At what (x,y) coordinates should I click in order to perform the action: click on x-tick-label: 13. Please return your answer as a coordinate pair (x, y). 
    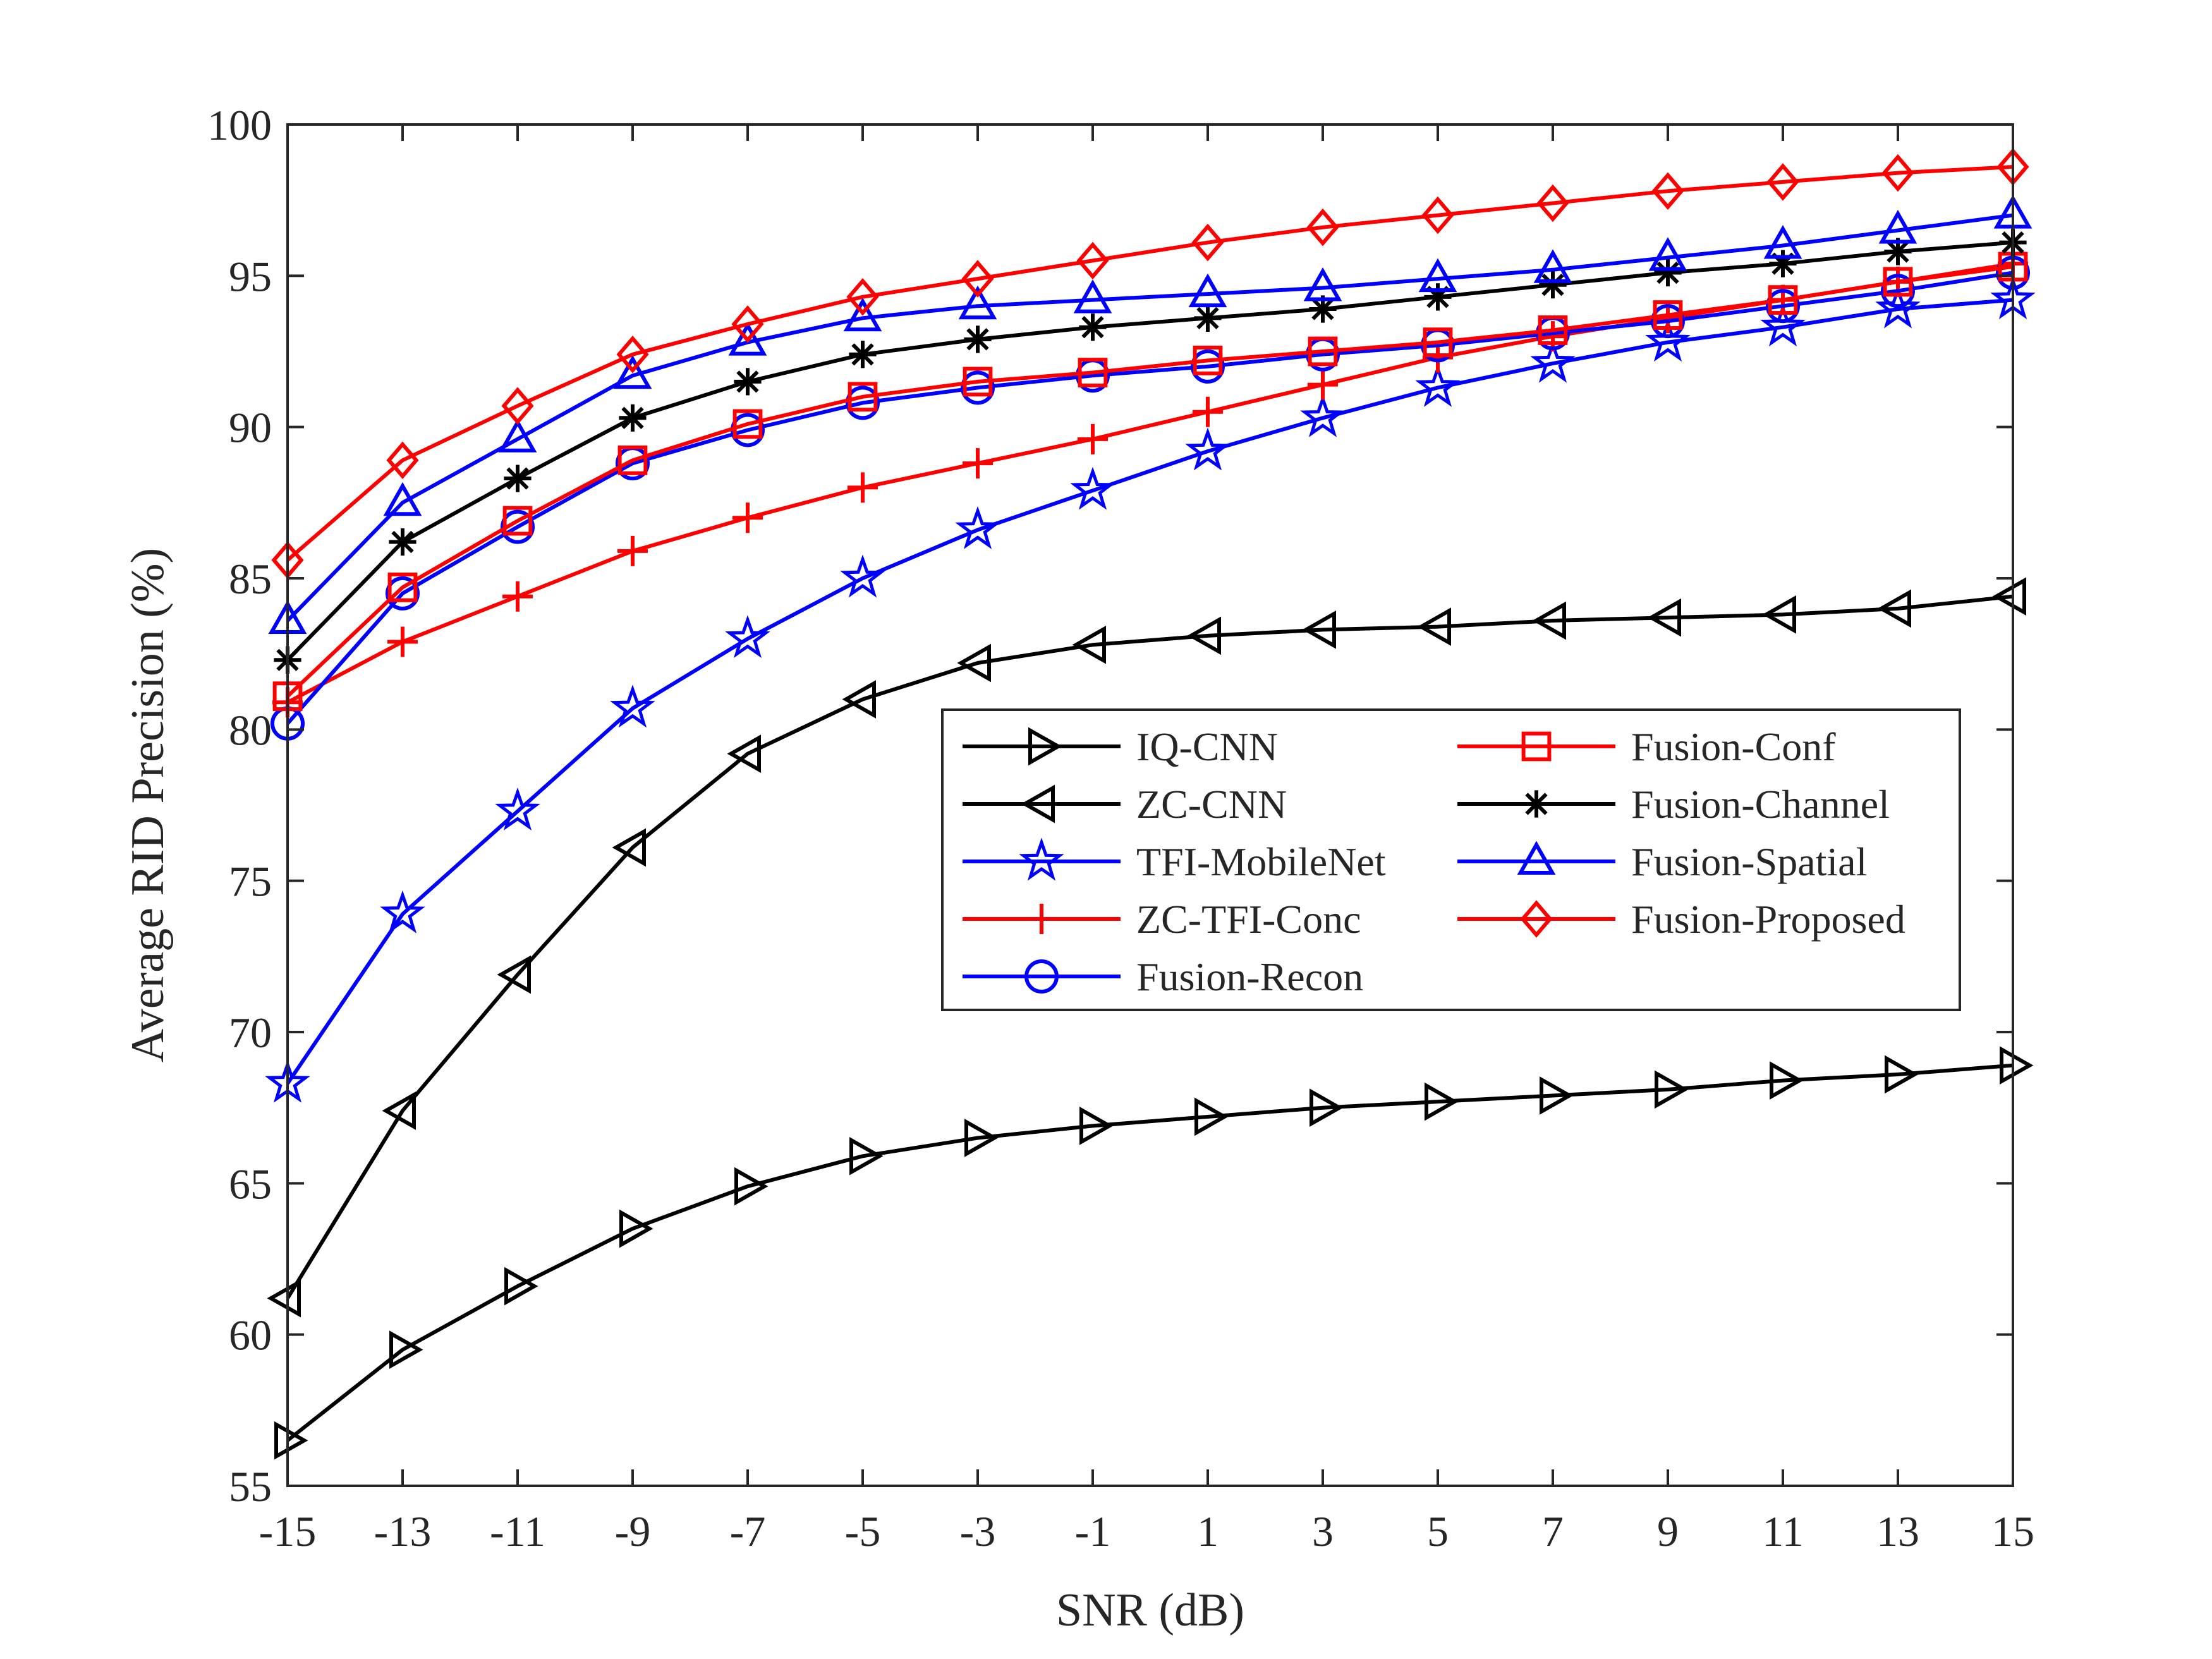
    Looking at the image, I should click on (1897, 1531).